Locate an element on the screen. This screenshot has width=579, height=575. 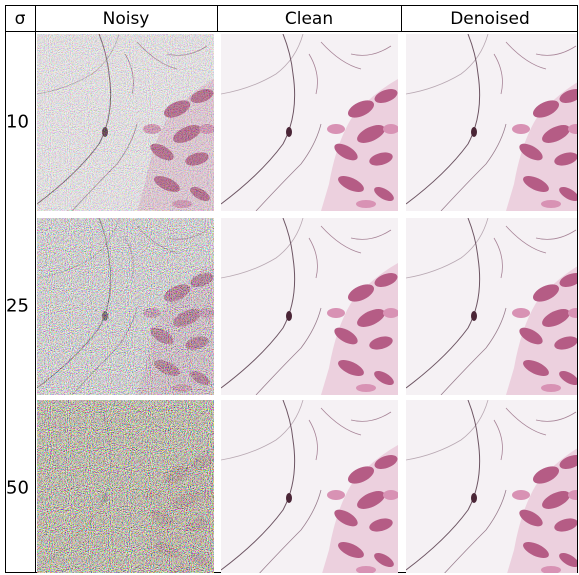
row-label: 25 is located at coordinates (17, 306).